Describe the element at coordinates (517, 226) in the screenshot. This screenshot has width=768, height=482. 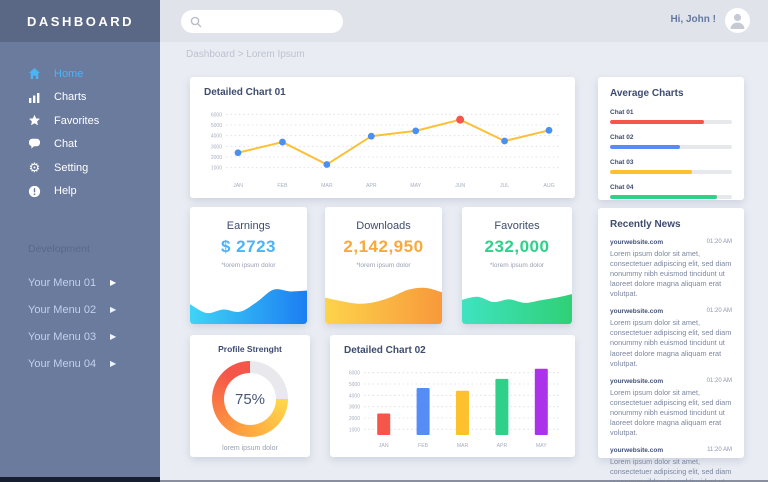
I see `favorites-title: Favorites` at that location.